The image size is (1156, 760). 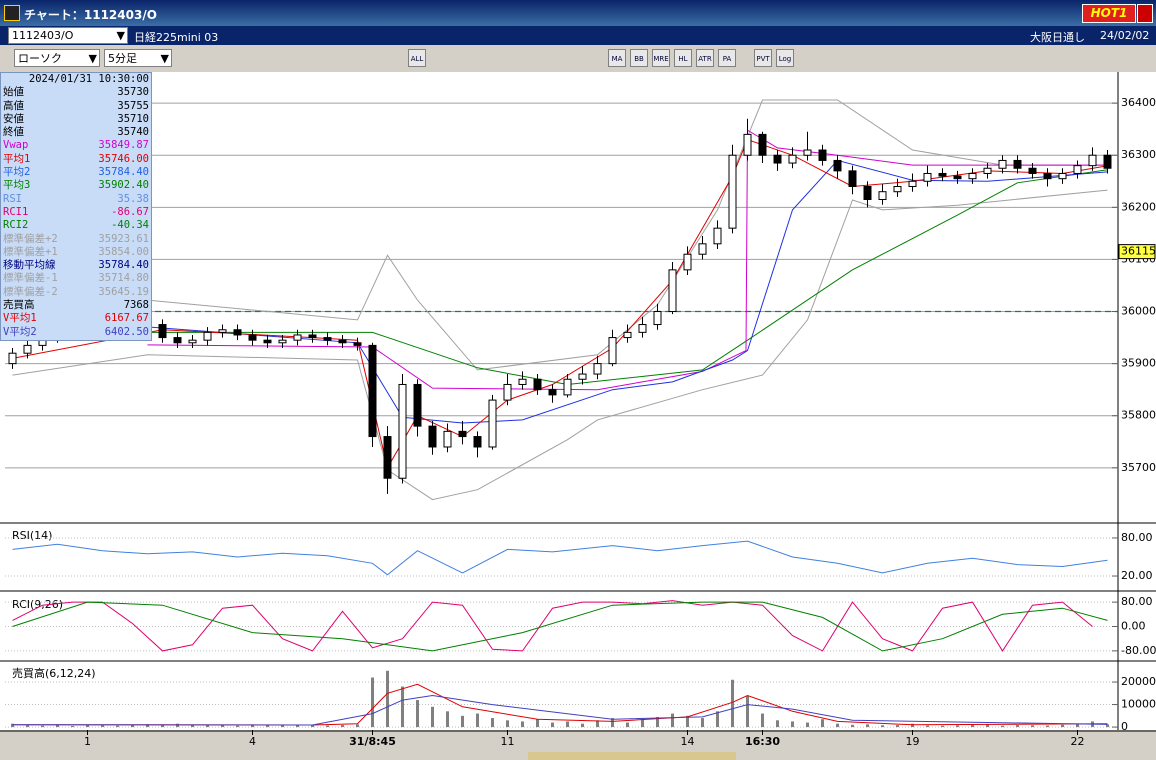 I want to click on info-value: 35740, so click(x=133, y=132).